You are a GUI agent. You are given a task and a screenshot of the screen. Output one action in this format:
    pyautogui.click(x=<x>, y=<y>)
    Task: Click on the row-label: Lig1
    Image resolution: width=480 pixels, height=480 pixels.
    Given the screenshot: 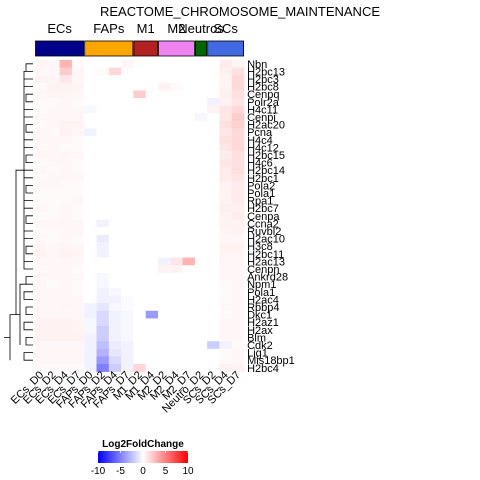 What is the action you would take?
    pyautogui.click(x=257, y=354)
    